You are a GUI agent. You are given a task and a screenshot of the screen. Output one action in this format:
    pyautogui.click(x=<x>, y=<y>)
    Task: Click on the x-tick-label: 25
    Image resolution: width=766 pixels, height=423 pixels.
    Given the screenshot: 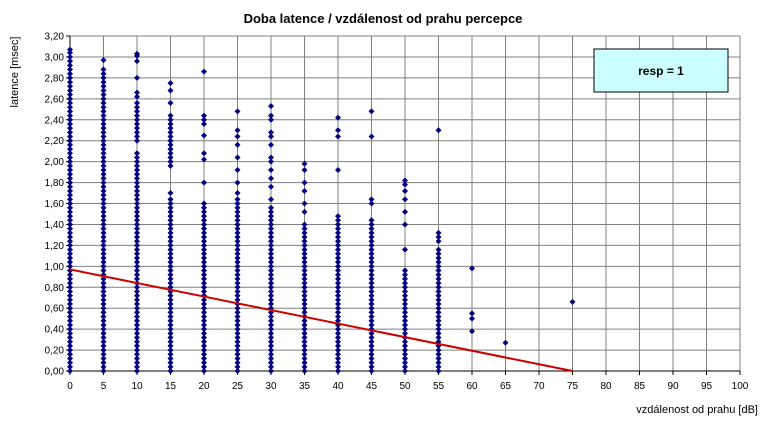 What is the action you would take?
    pyautogui.click(x=238, y=386)
    